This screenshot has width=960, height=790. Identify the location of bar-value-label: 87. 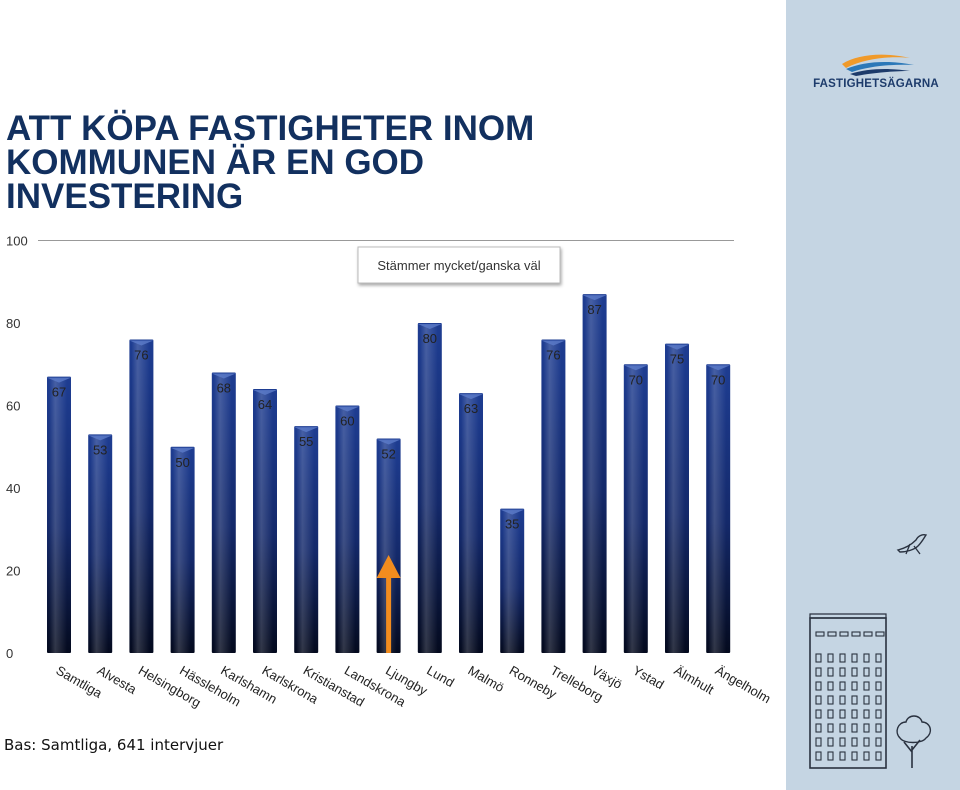
(594, 309).